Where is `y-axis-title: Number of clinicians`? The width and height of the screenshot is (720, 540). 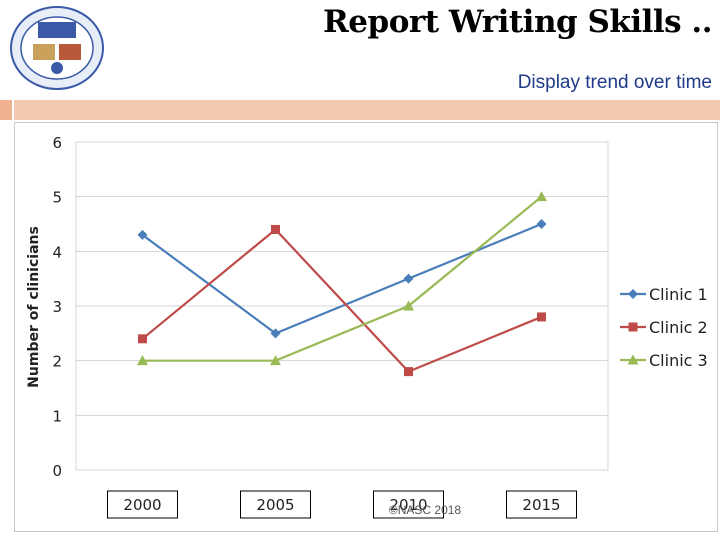
y-axis-title: Number of clinicians is located at coordinates (34, 307).